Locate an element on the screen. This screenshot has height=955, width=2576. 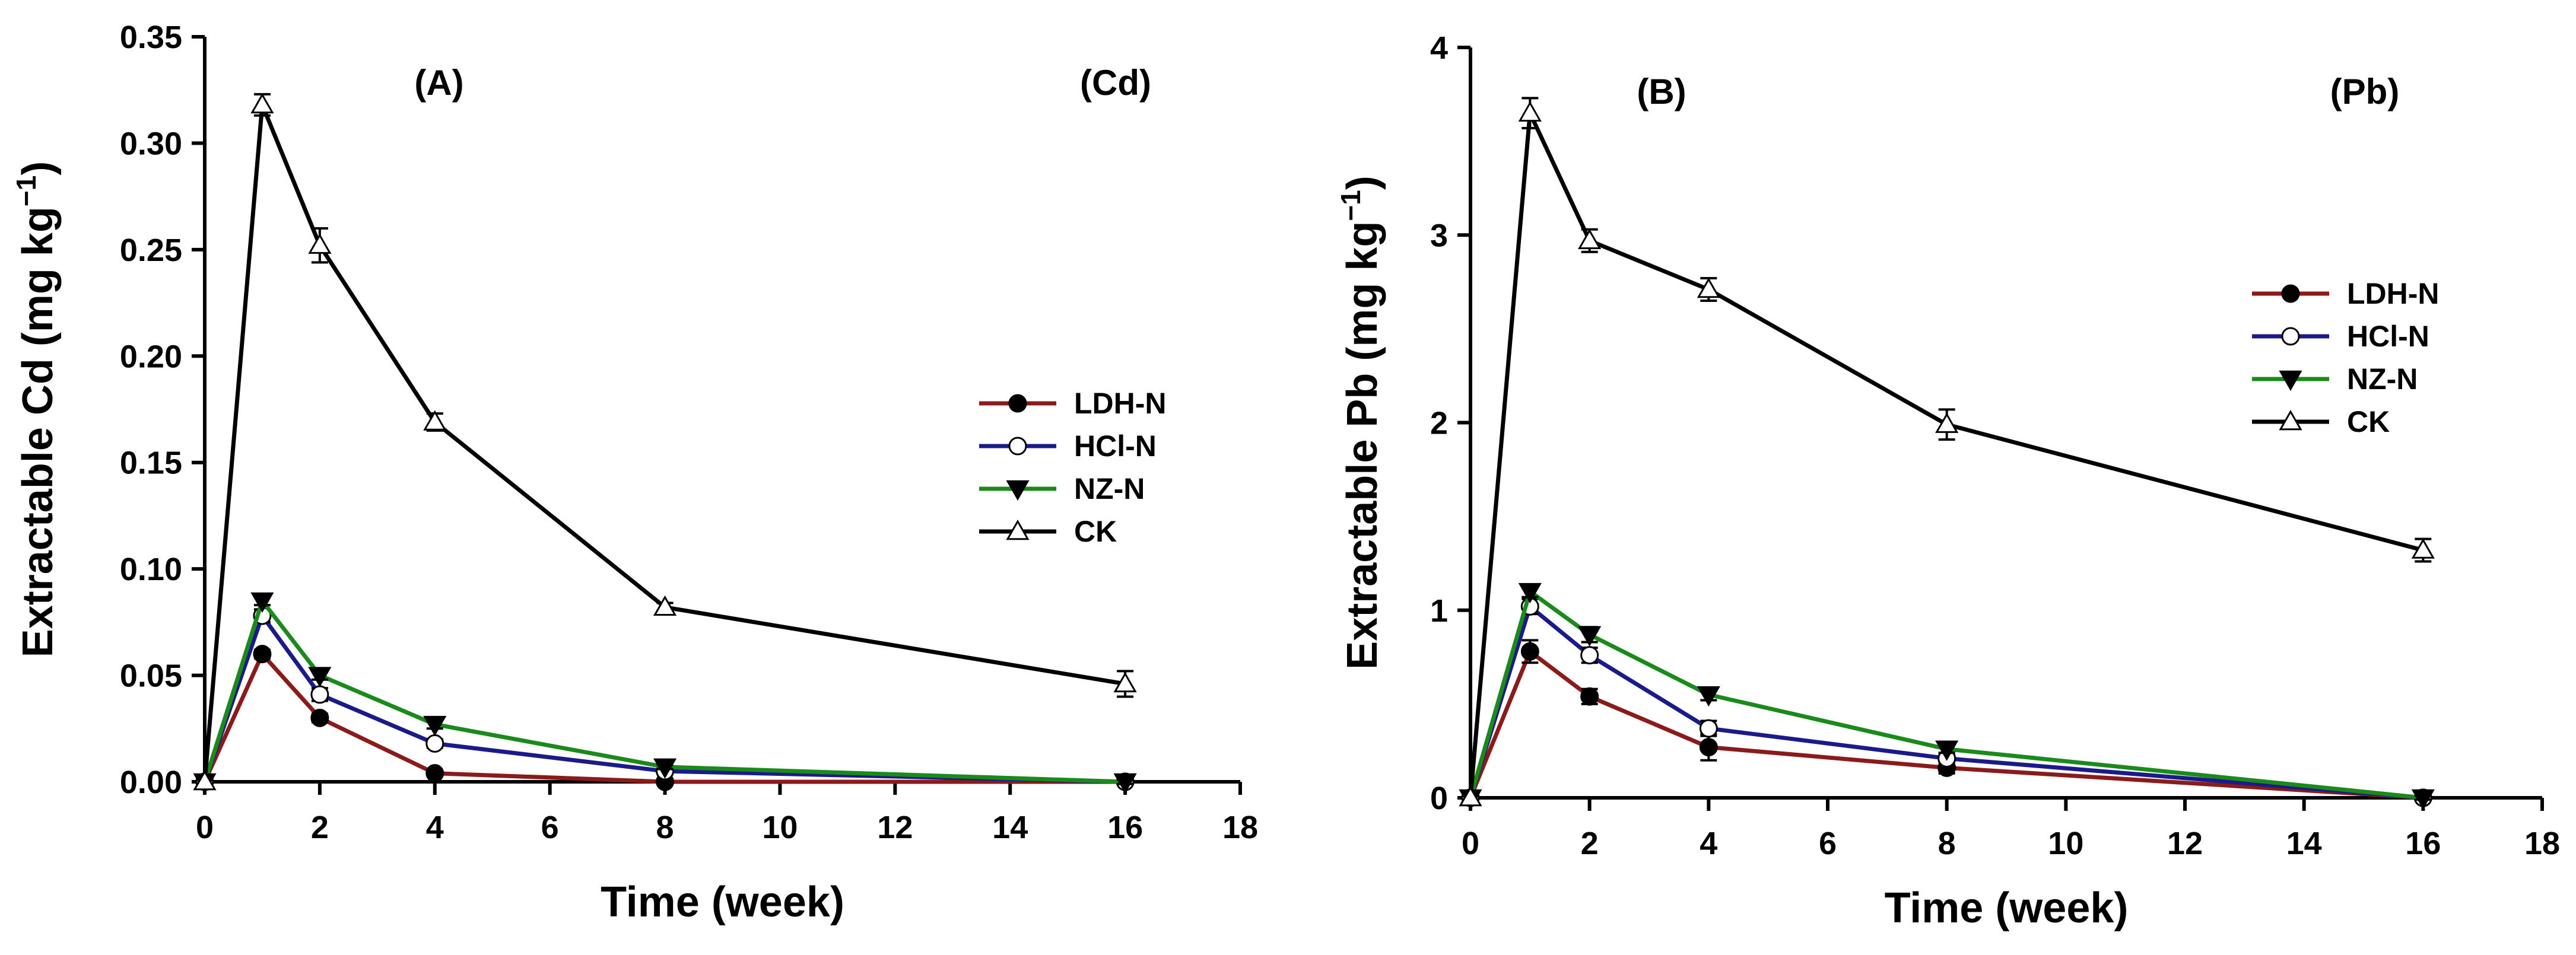
series-nz-n is located at coordinates (1947, 696).